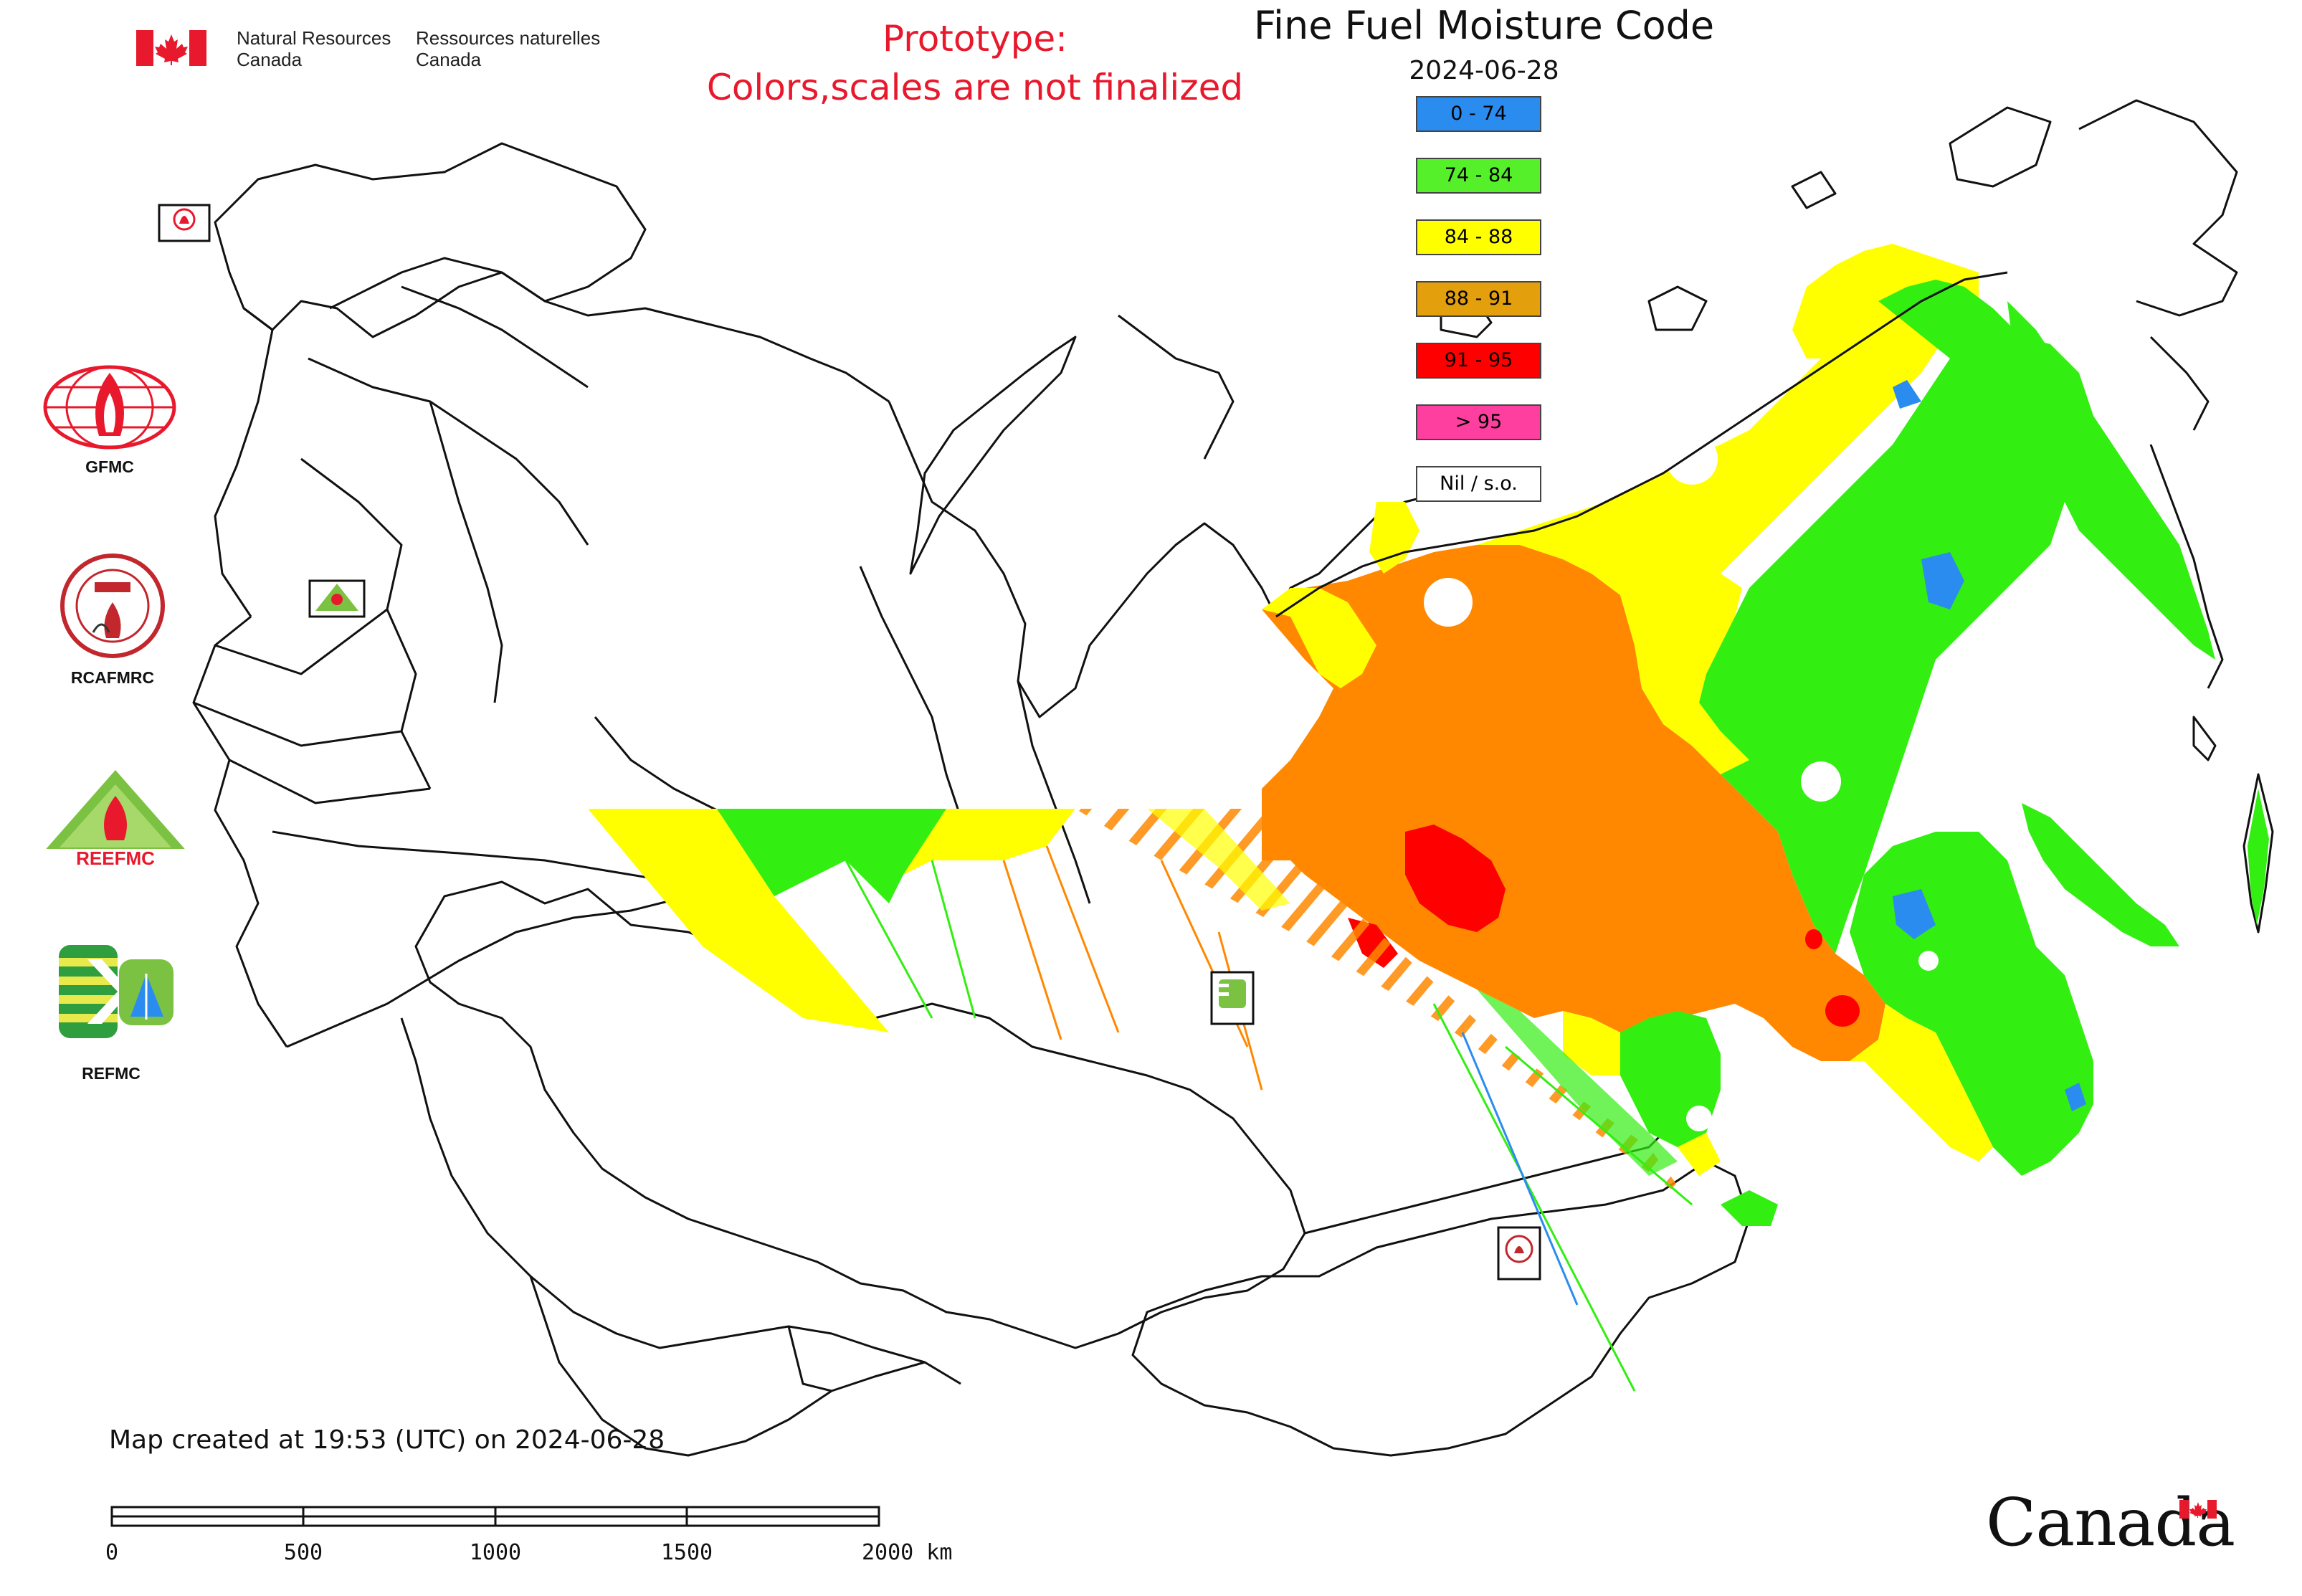  What do you see at coordinates (1574, 803) in the screenshot?
I see `ffmc-orange-region` at bounding box center [1574, 803].